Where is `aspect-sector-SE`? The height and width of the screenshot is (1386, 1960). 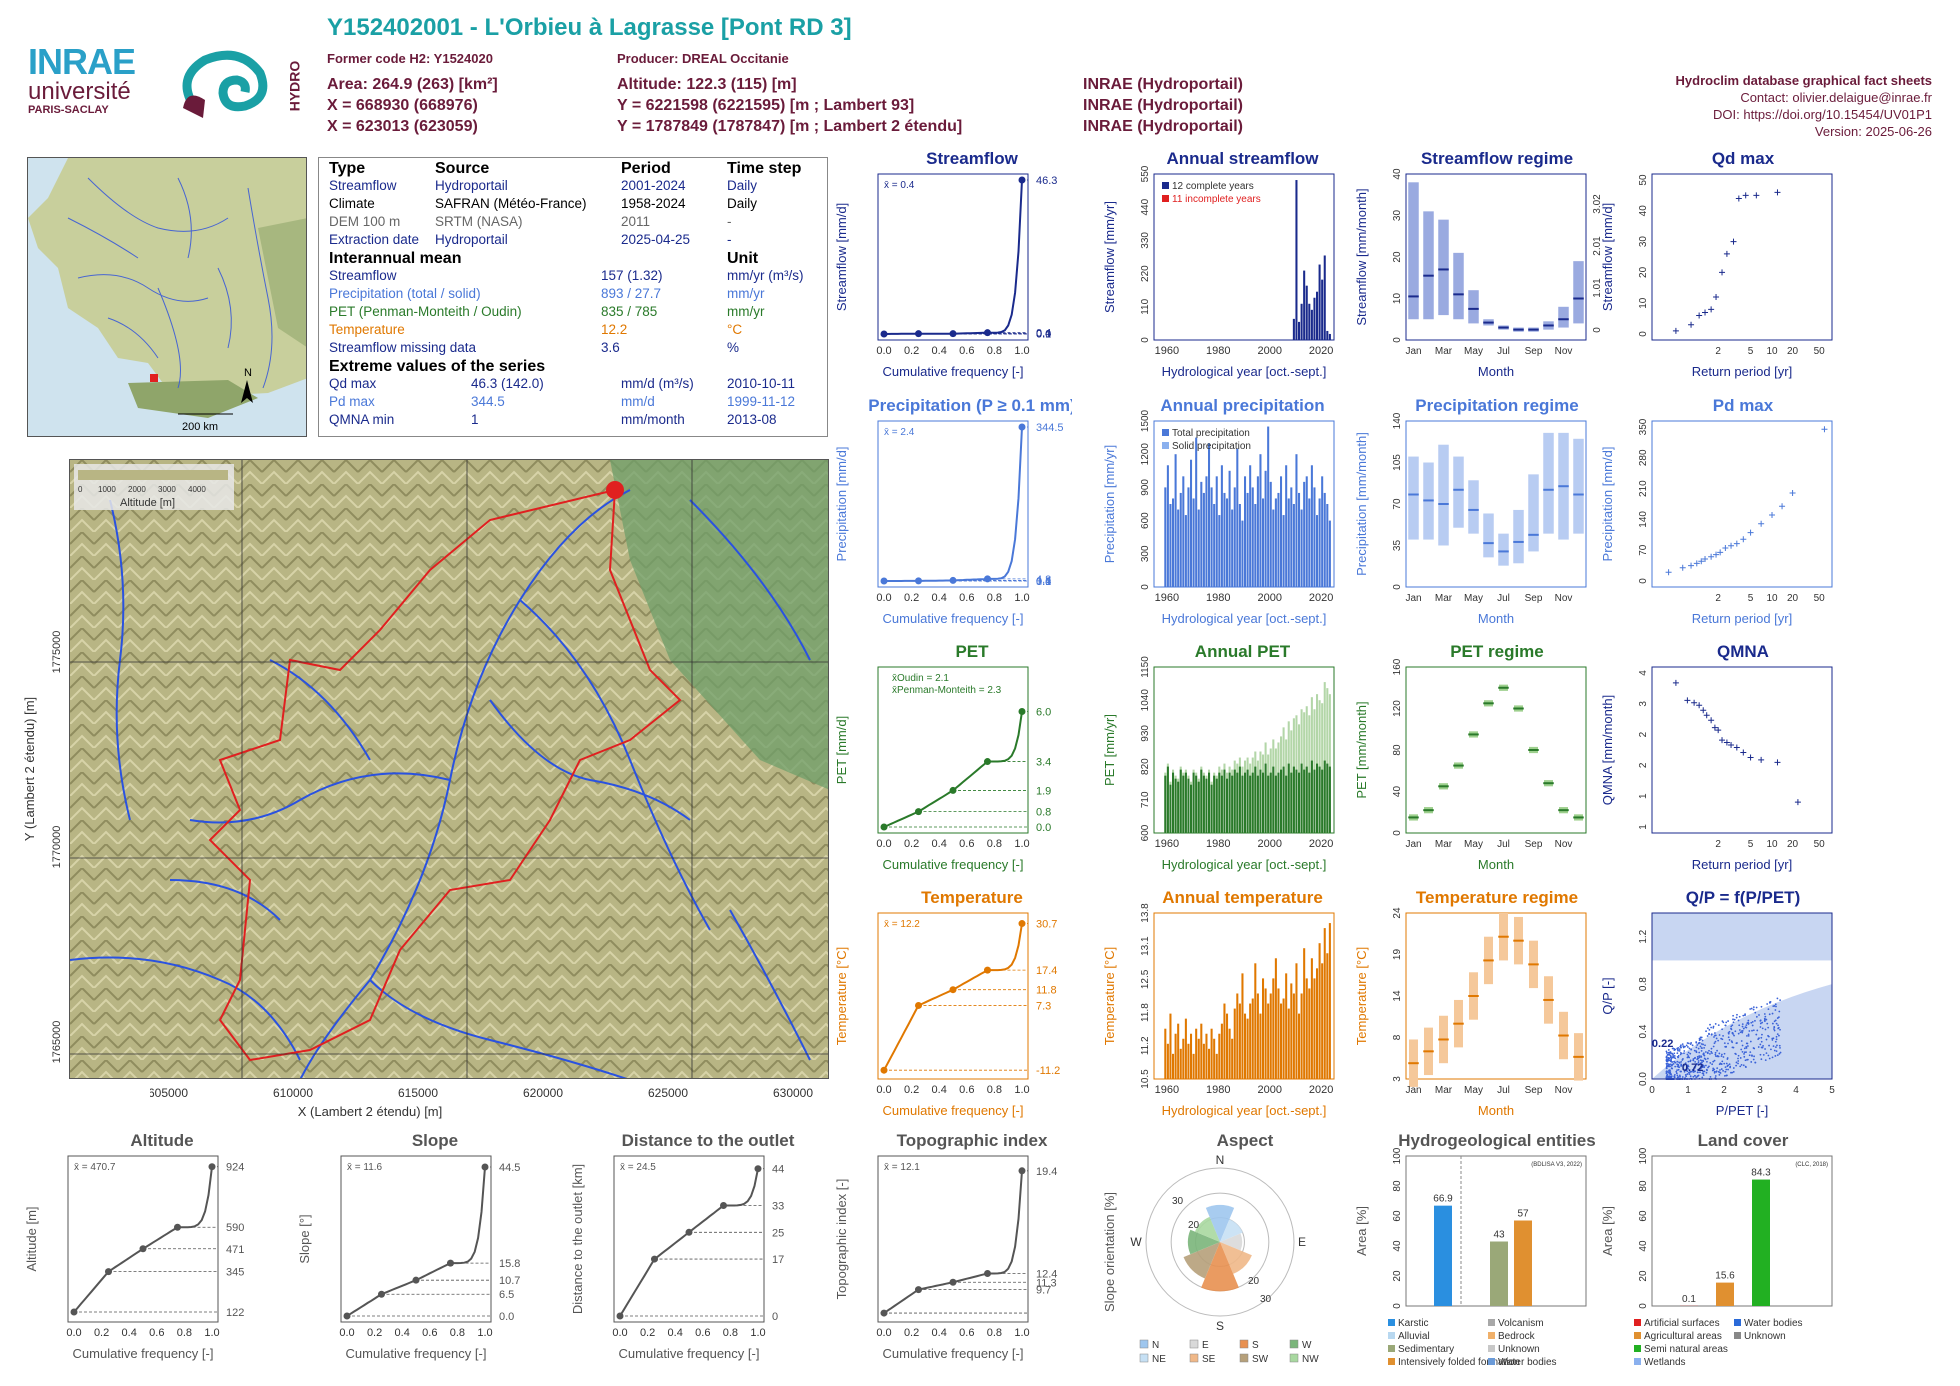
aspect-sector-SE is located at coordinates (1236, 1258).